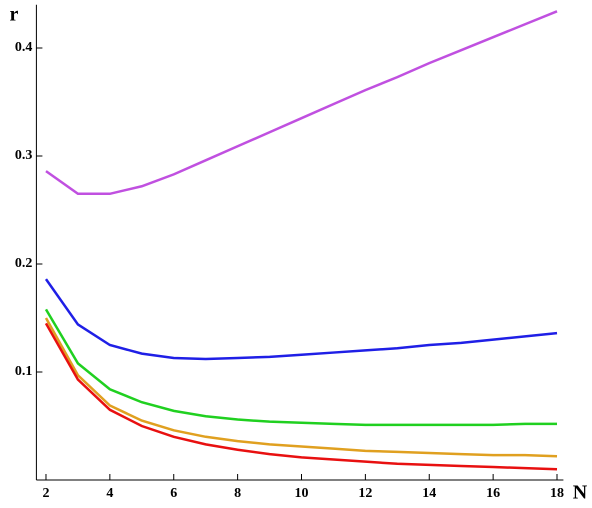 The height and width of the screenshot is (508, 592). What do you see at coordinates (429, 493) in the screenshot?
I see `x-tick-label: 14` at bounding box center [429, 493].